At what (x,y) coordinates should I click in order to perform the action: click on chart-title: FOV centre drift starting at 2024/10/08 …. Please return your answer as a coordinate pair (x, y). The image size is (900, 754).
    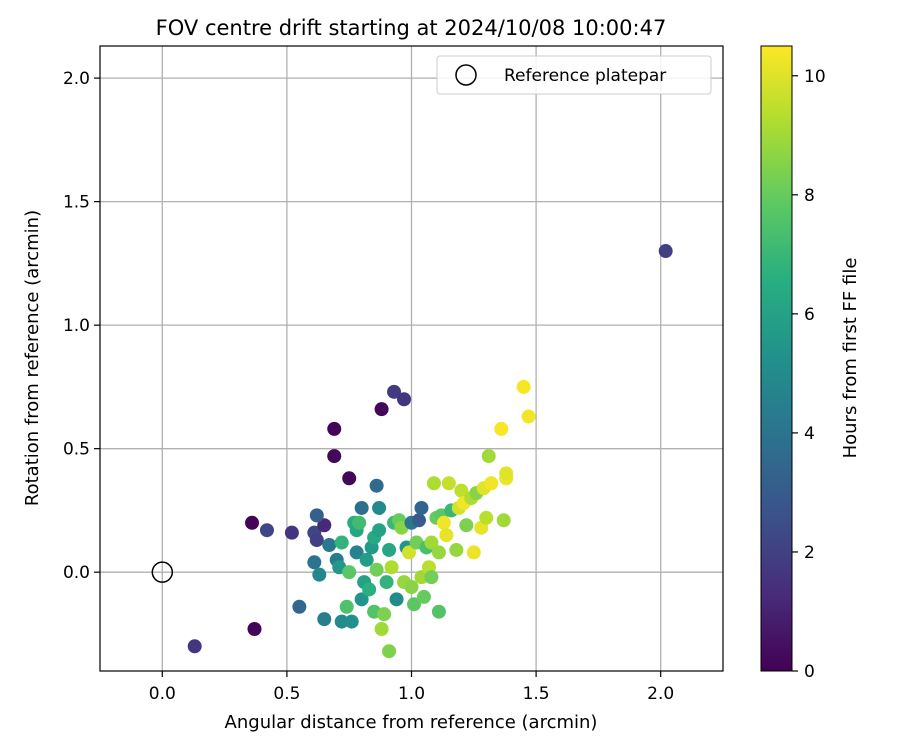
    Looking at the image, I should click on (411, 28).